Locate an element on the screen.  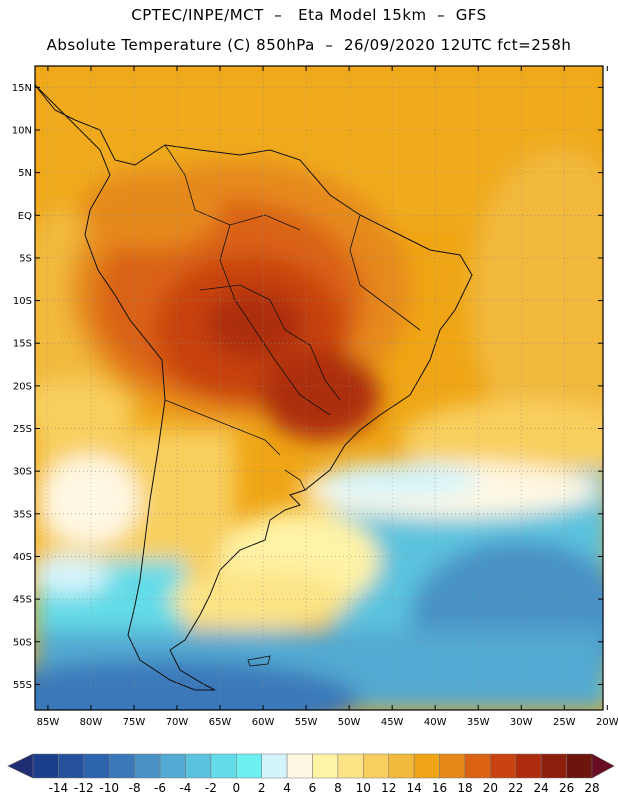
lat-label: 5N is located at coordinates (25, 173).